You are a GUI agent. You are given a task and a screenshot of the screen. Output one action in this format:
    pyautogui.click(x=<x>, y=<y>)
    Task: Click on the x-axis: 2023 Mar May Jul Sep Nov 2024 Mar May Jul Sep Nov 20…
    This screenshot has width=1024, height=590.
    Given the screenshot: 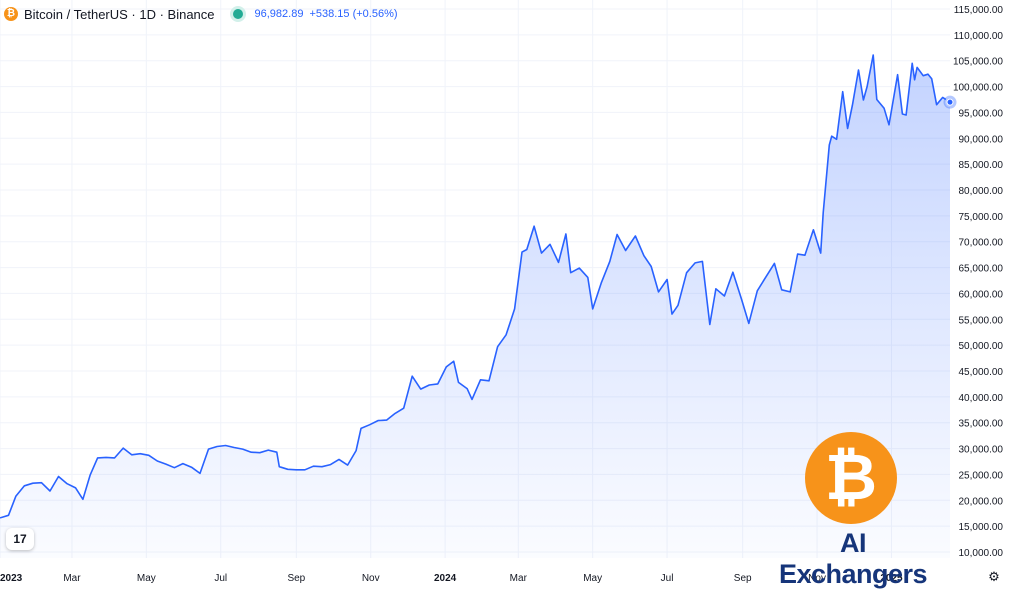 What is the action you would take?
    pyautogui.click(x=451, y=578)
    